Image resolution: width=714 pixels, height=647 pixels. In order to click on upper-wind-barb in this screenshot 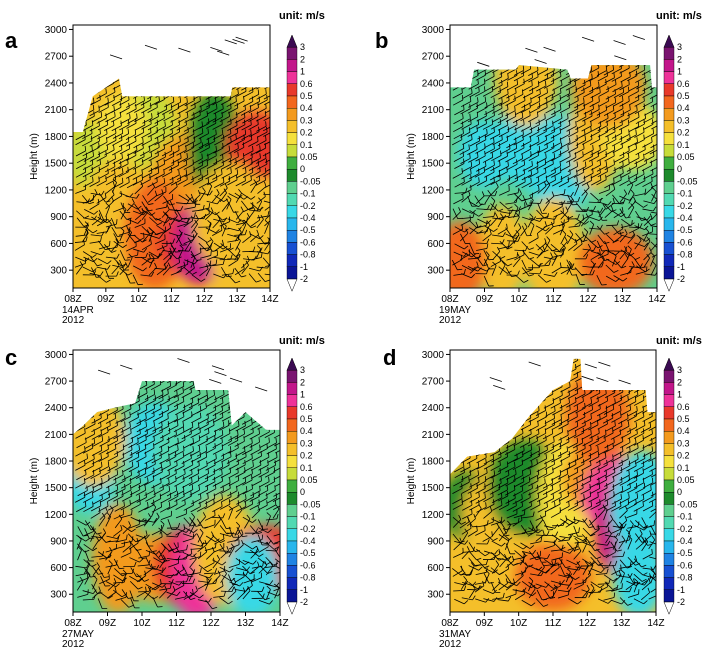, I will do `click(230, 42)`.